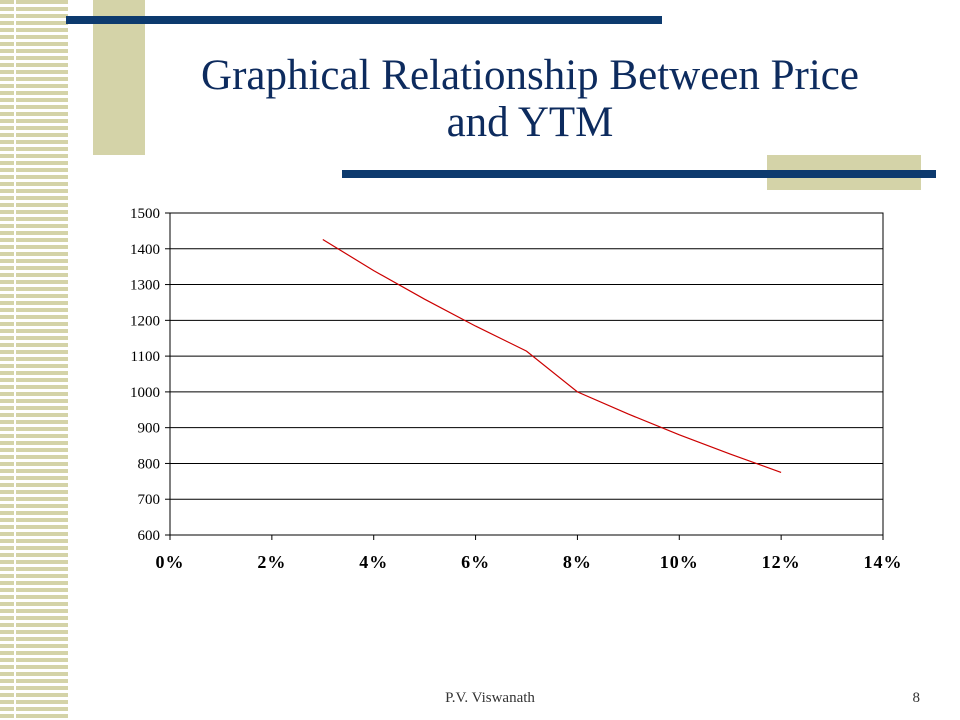 This screenshot has width=960, height=720. I want to click on y-tick-label: 800, so click(149, 464).